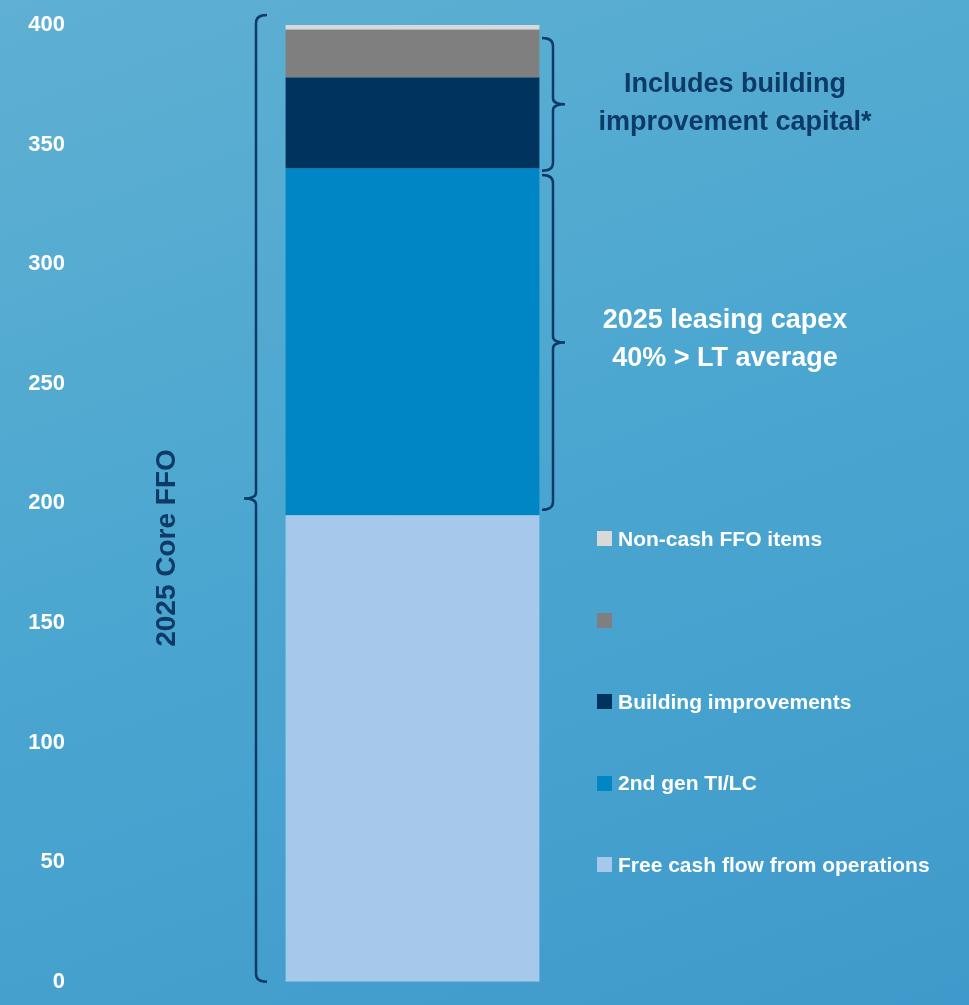 This screenshot has width=969, height=1005. Describe the element at coordinates (46, 382) in the screenshot. I see `y-tick-label: 250` at that location.